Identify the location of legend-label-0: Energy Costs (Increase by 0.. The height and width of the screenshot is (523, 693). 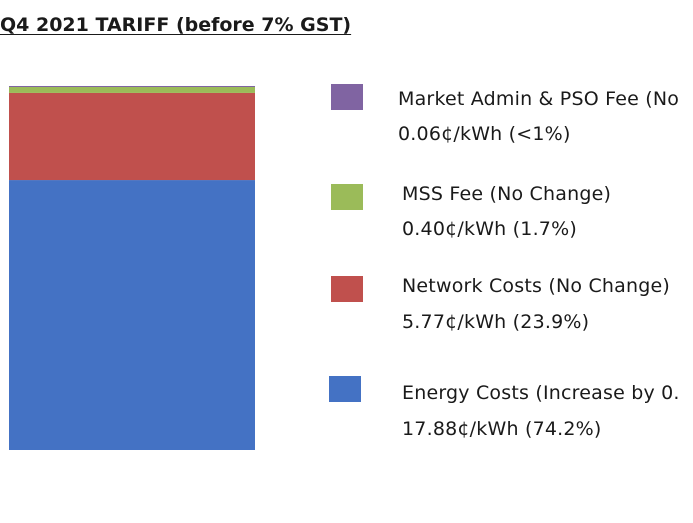
(541, 393).